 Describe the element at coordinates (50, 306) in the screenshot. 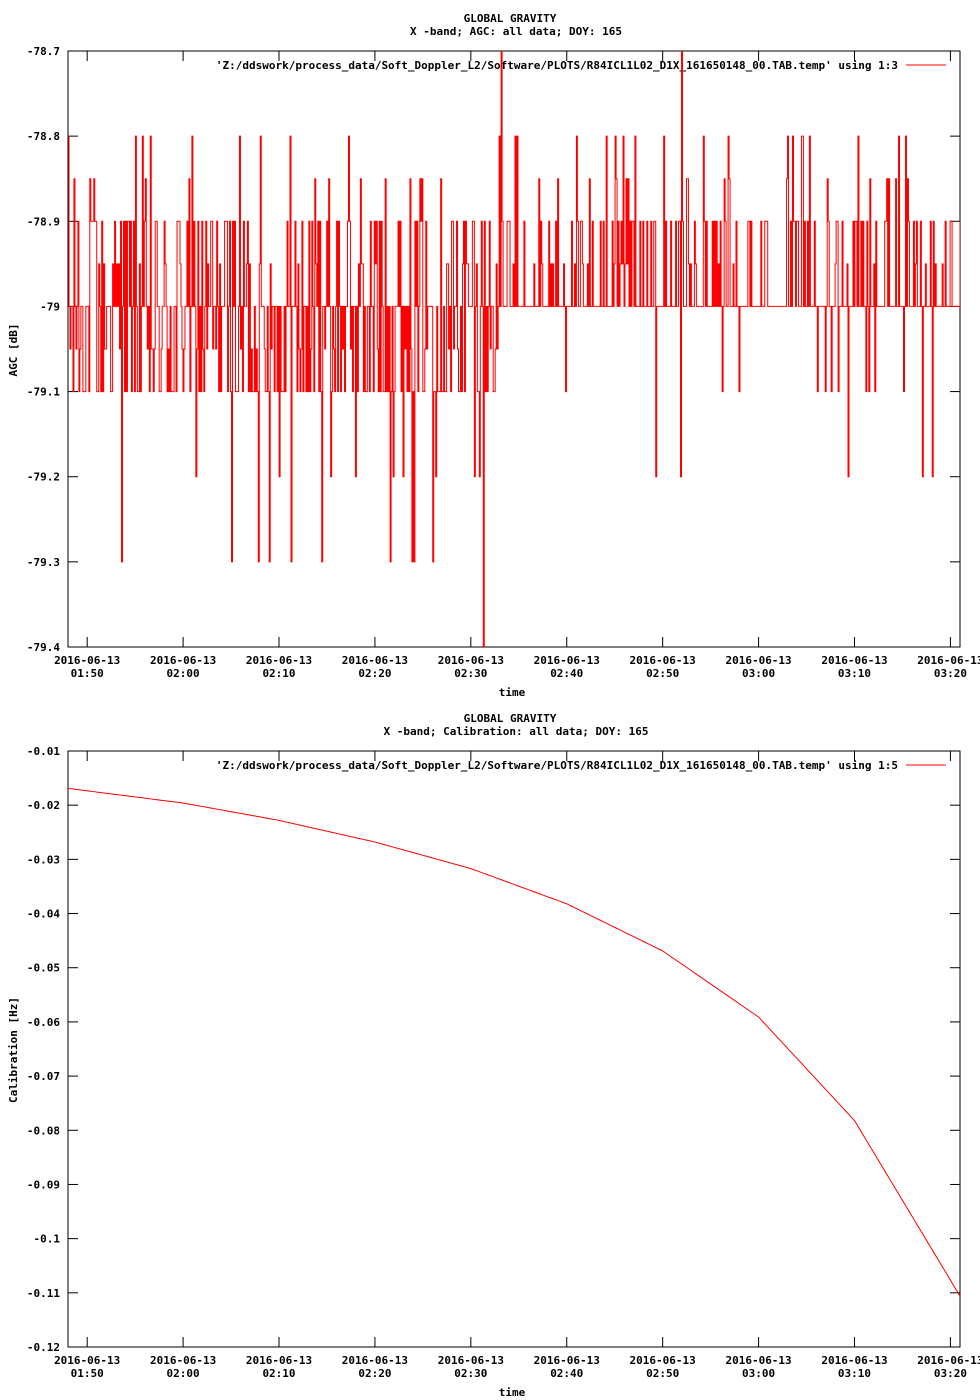

I see `agc-ytick-label: -79` at that location.